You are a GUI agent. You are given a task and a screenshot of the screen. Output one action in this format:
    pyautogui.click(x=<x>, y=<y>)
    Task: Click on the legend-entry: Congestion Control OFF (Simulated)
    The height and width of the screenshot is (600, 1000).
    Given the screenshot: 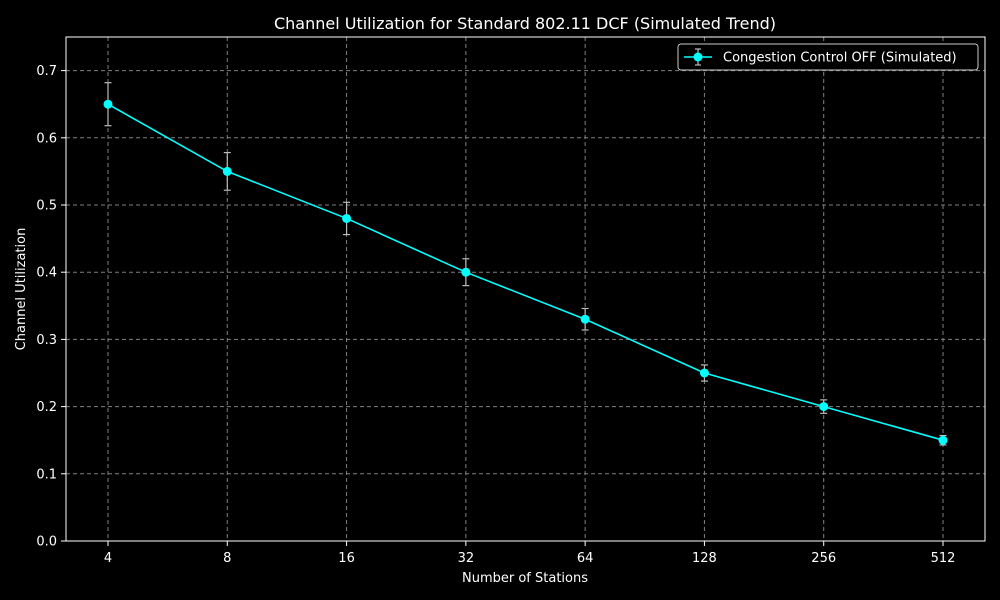 What is the action you would take?
    pyautogui.click(x=820, y=57)
    